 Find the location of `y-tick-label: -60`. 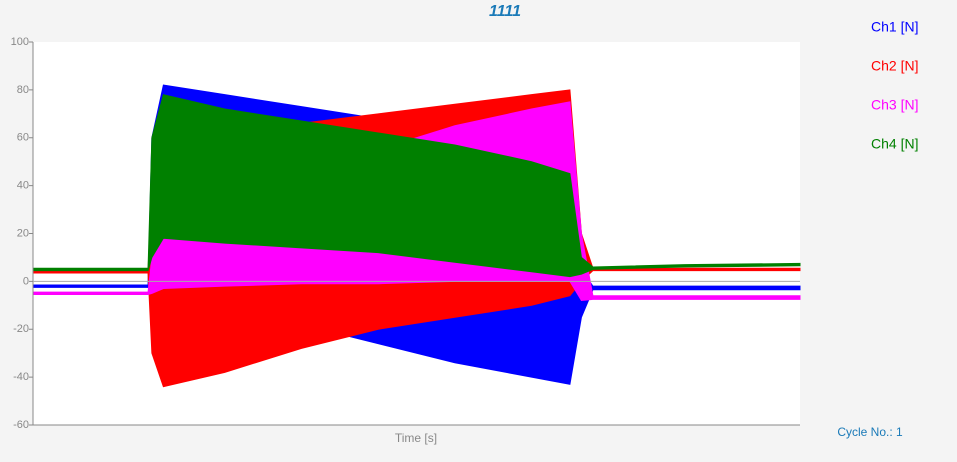

y-tick-label: -60 is located at coordinates (21, 425).